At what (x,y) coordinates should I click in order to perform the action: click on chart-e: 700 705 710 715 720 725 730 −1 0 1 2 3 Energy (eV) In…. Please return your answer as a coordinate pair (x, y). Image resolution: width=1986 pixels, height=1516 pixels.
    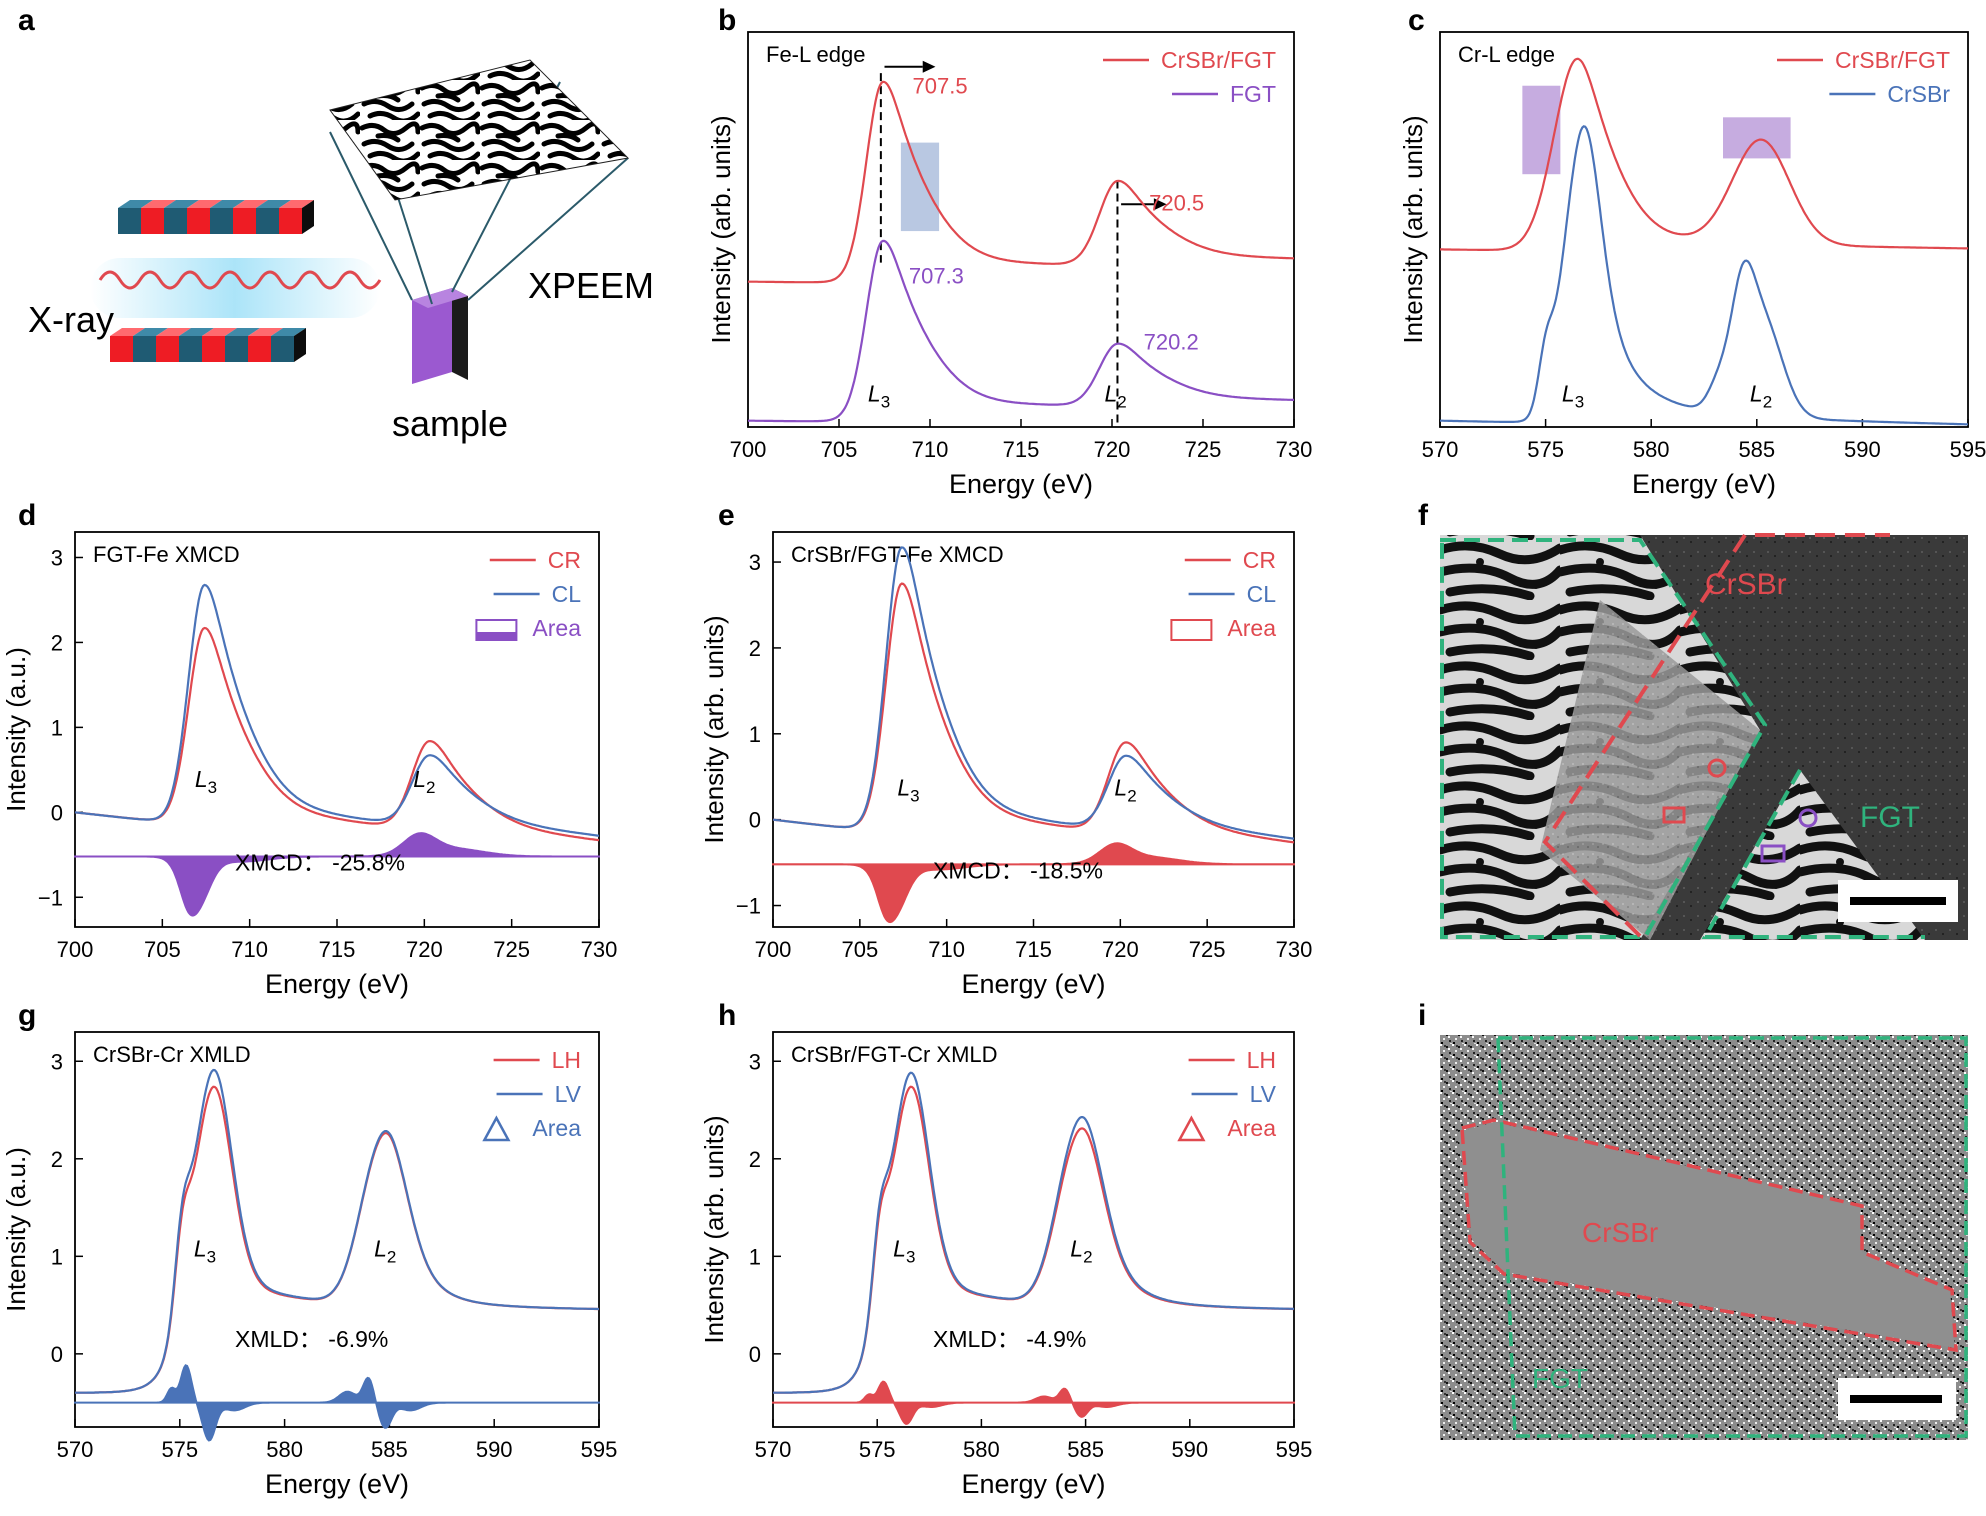
    Looking at the image, I should click on (1006, 765).